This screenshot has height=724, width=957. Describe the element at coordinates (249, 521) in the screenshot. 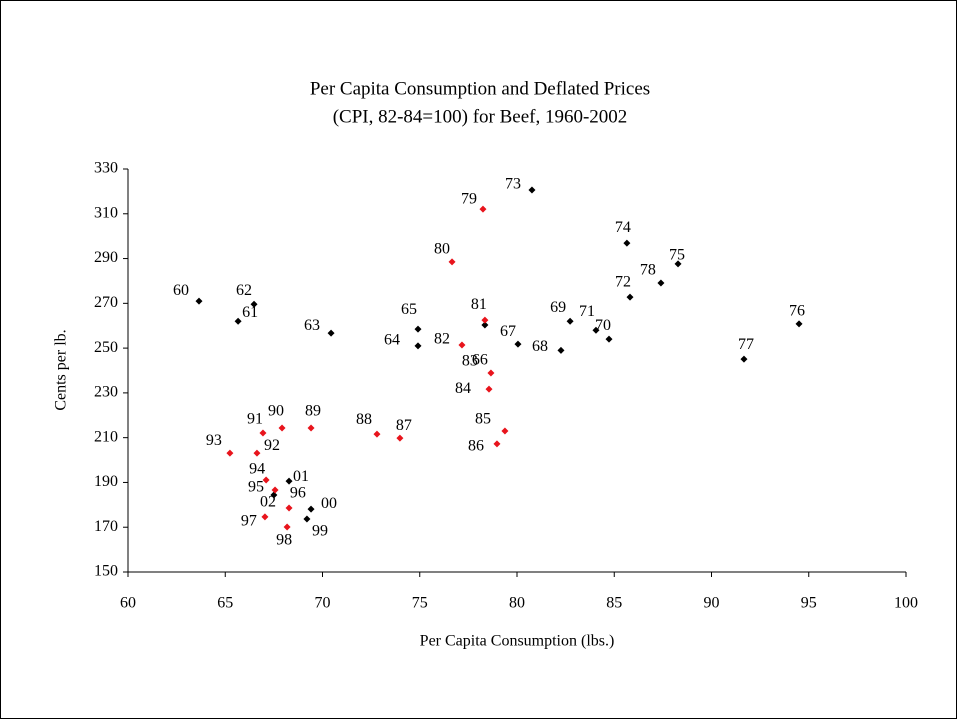

I see `point-label: 97` at that location.